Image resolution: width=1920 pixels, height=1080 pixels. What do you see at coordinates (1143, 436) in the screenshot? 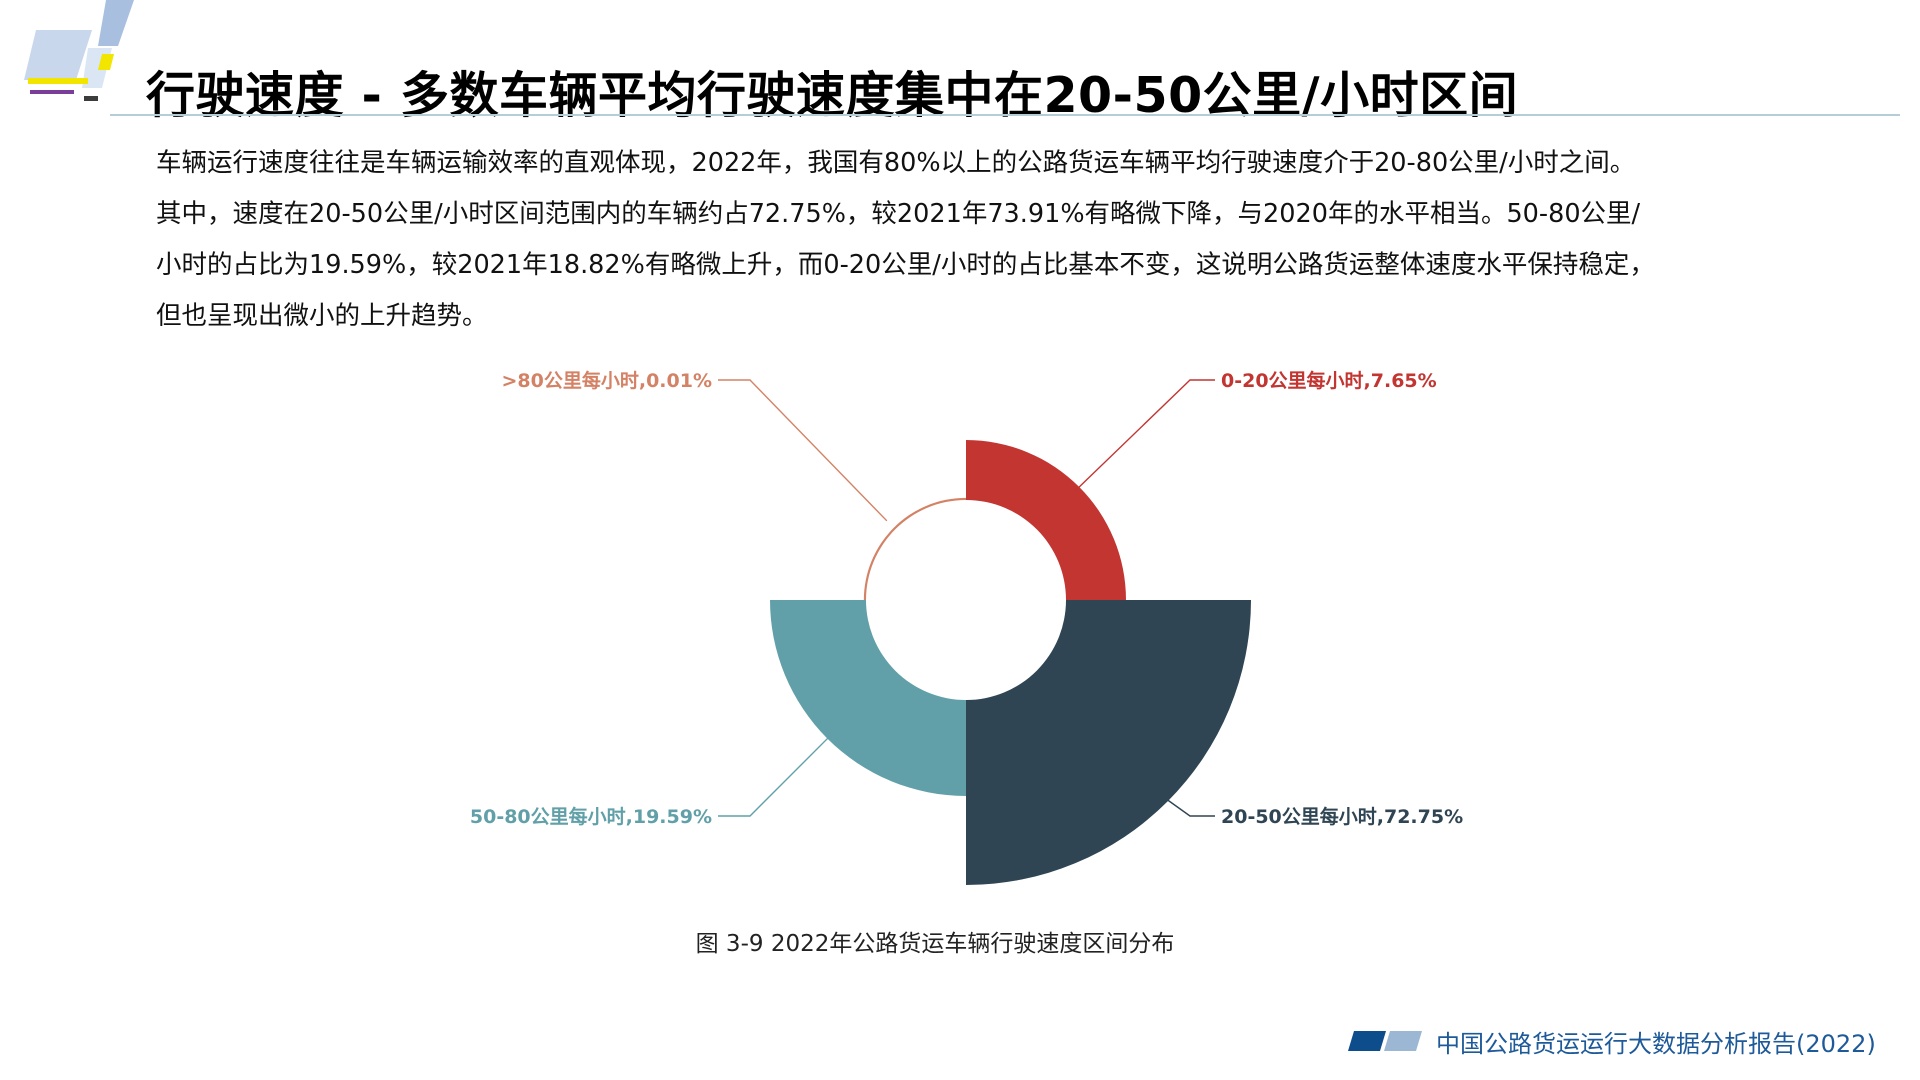
I see `leader-line-0-20-` at bounding box center [1143, 436].